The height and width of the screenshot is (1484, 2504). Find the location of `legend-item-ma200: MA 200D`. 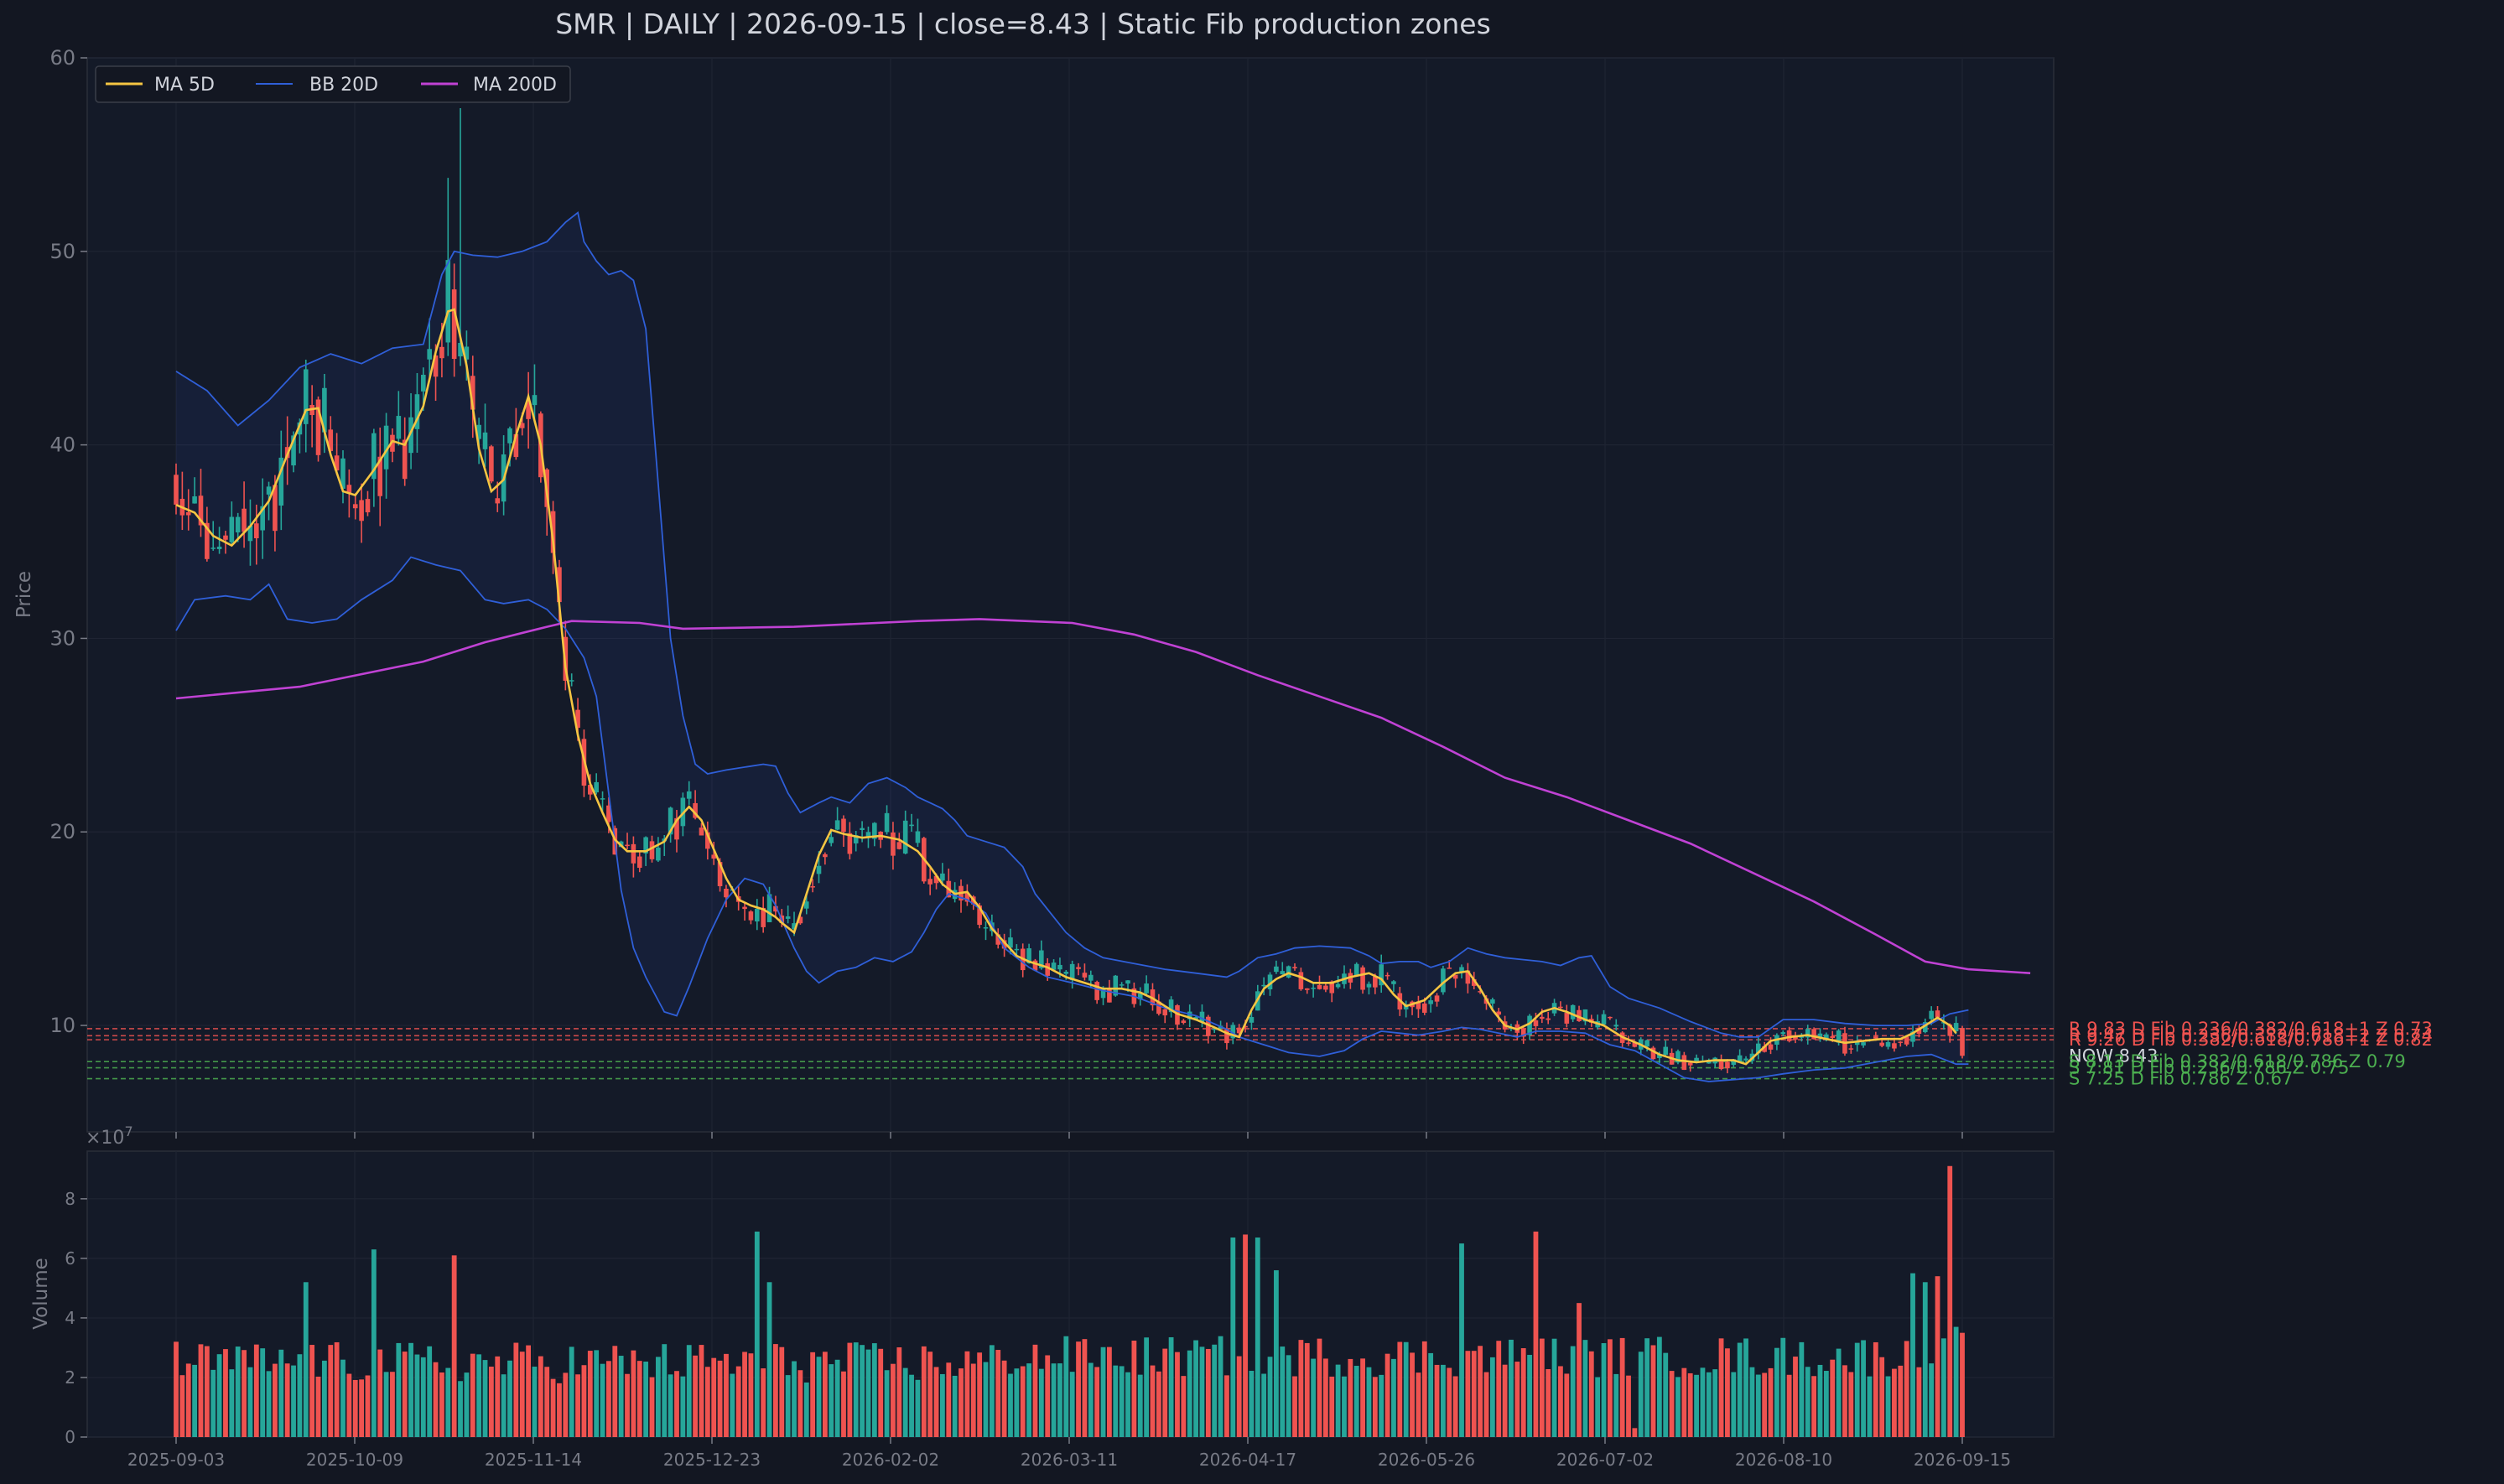

legend-item-ma200: MA 200D is located at coordinates (515, 85).